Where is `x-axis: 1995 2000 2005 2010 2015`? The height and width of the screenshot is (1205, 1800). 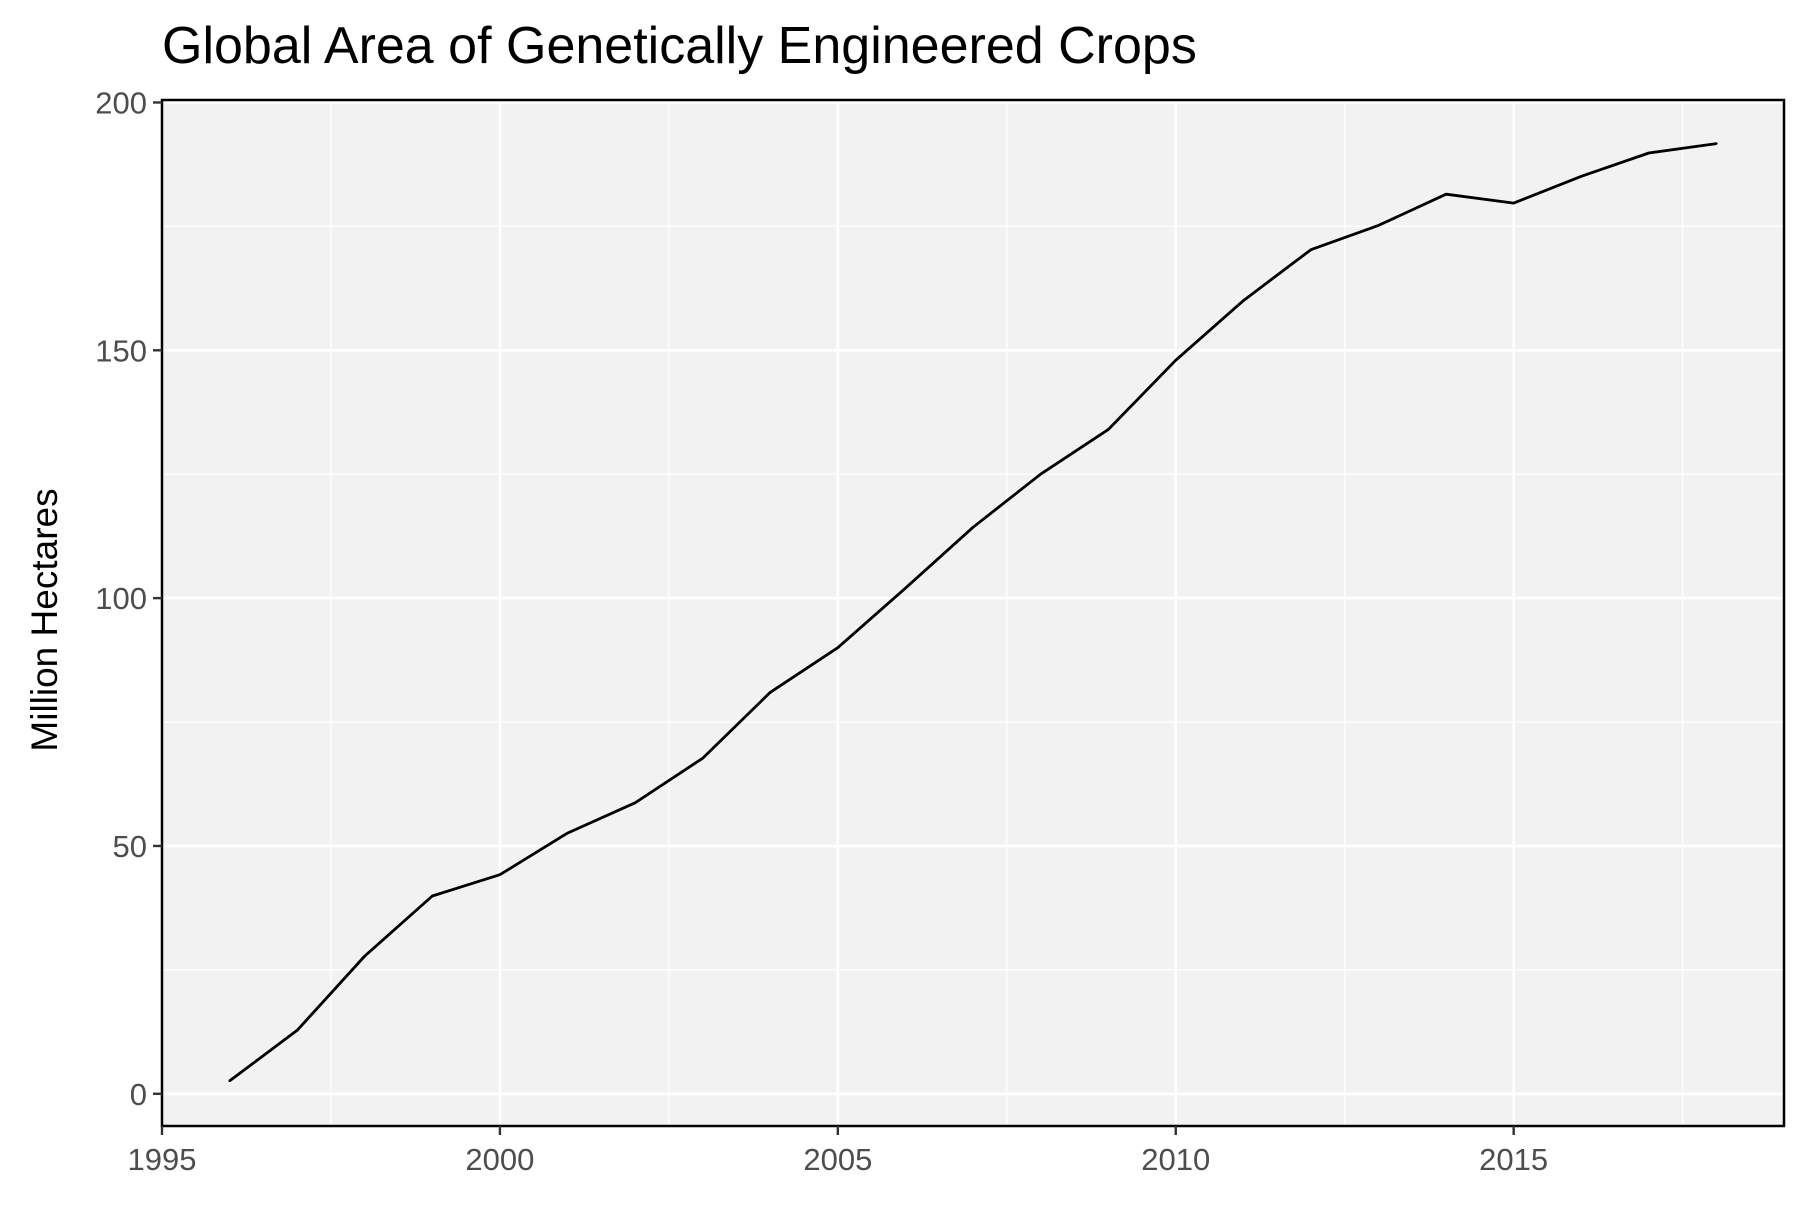 x-axis: 1995 2000 2005 2010 2015 is located at coordinates (838, 1151).